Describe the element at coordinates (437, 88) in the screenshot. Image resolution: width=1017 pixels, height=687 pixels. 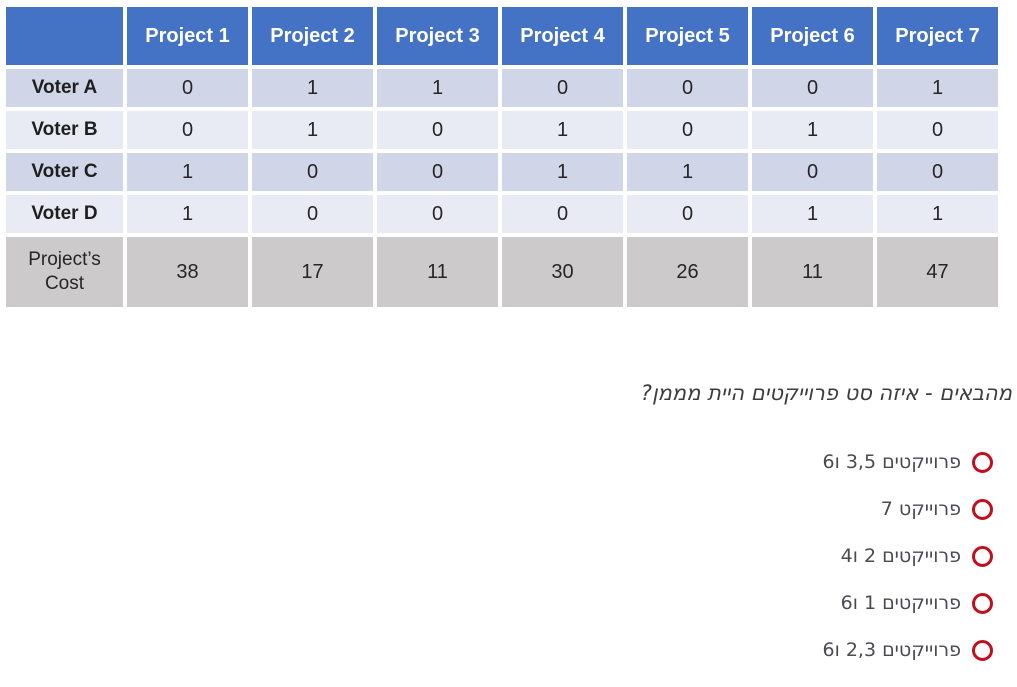
I see `cell-voter-a-p3: 1` at that location.